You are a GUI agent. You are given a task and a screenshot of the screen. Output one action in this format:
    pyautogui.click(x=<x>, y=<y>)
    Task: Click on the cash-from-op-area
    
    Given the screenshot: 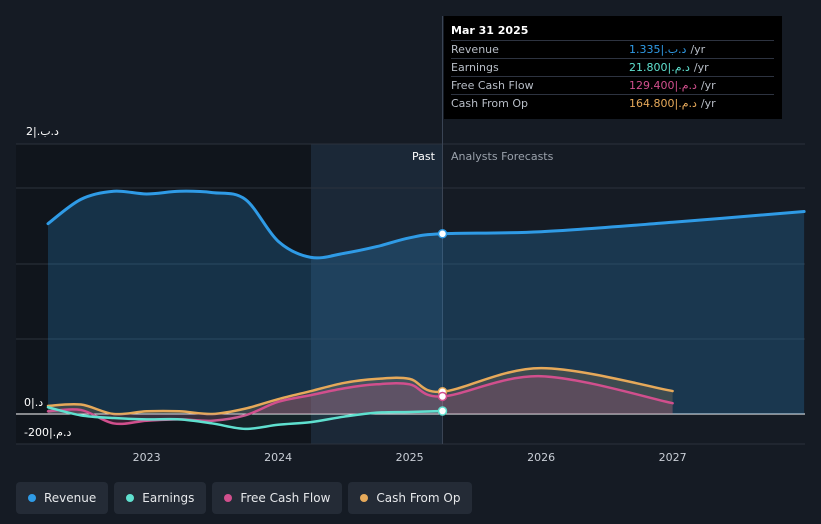 What is the action you would take?
    pyautogui.click(x=360, y=391)
    